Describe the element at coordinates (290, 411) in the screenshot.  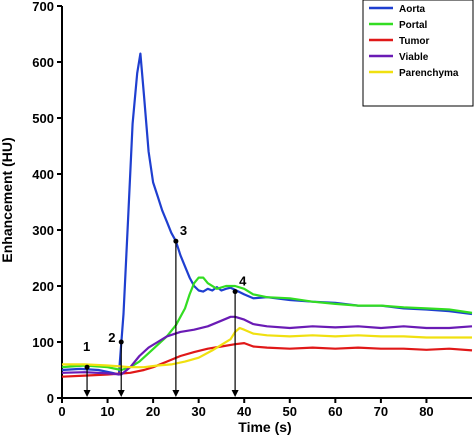
I see `x-tick-label: 50` at that location.